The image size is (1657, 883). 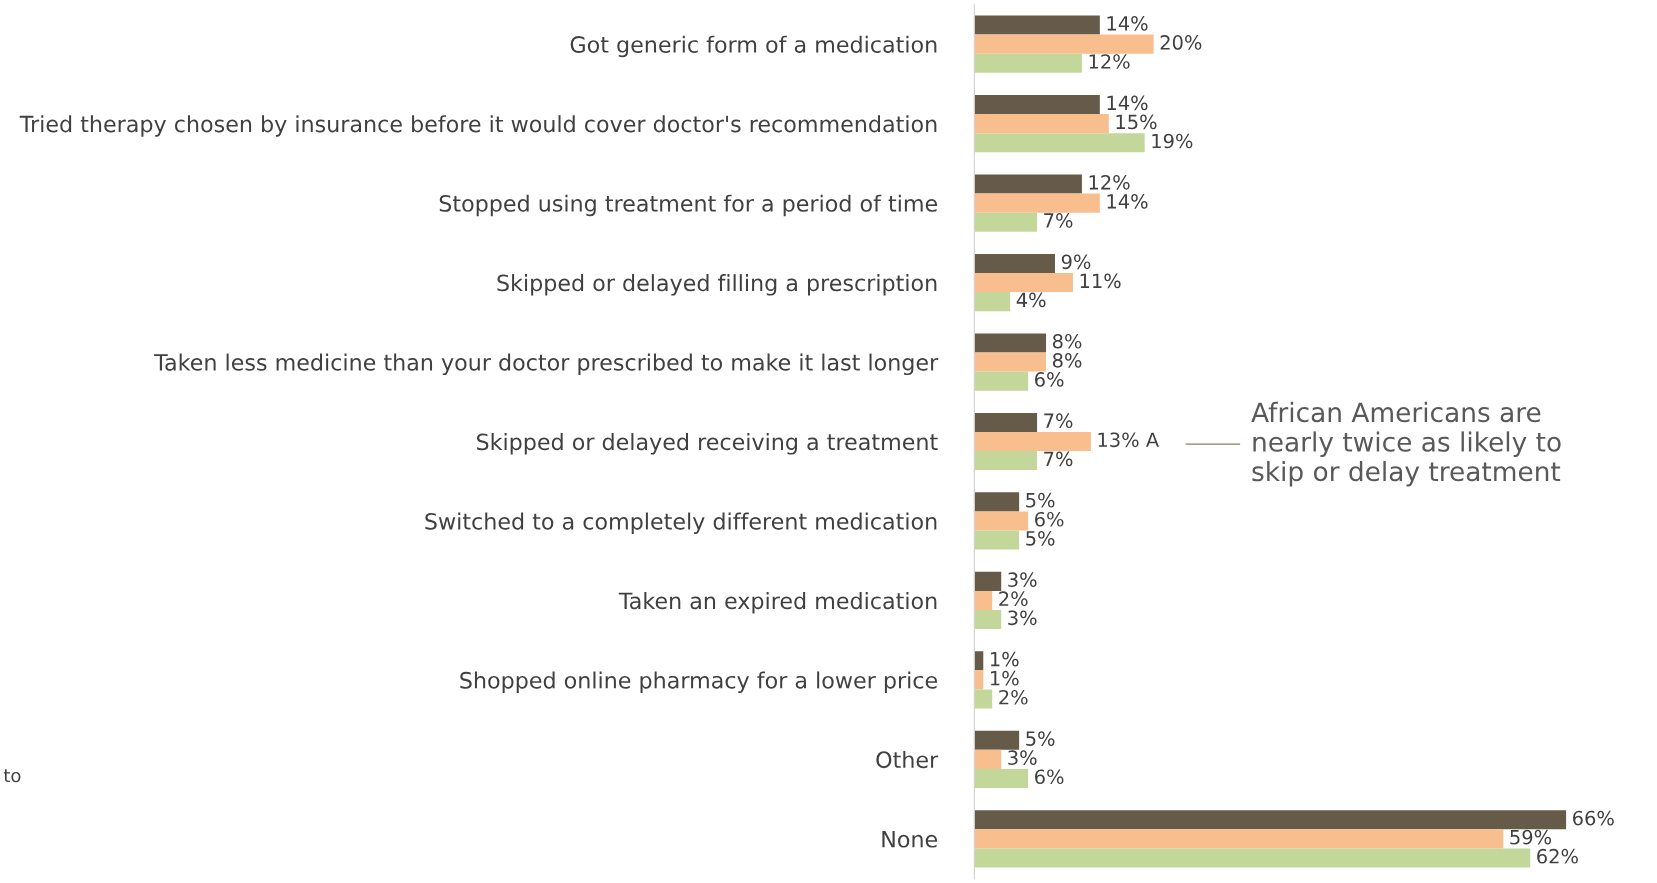 What do you see at coordinates (907, 759) in the screenshot?
I see `y-tick-label: Other` at bounding box center [907, 759].